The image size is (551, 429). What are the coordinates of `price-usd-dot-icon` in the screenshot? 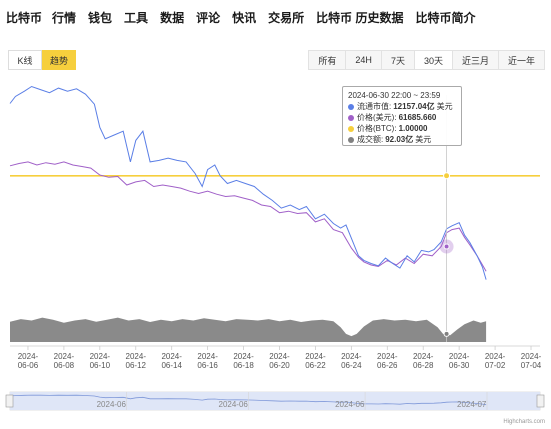 It's located at (351, 117).